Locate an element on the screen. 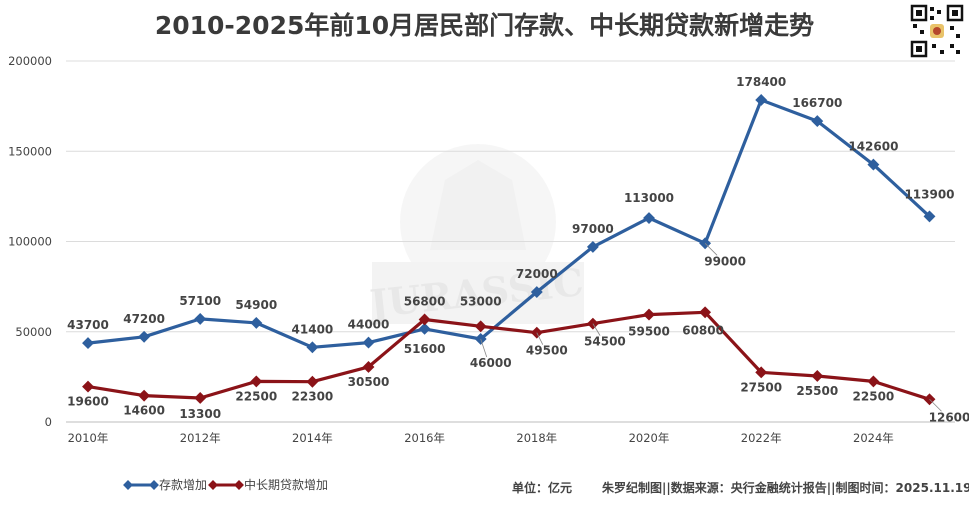 This screenshot has height=511, width=969. data-label: 54500 is located at coordinates (605, 342).